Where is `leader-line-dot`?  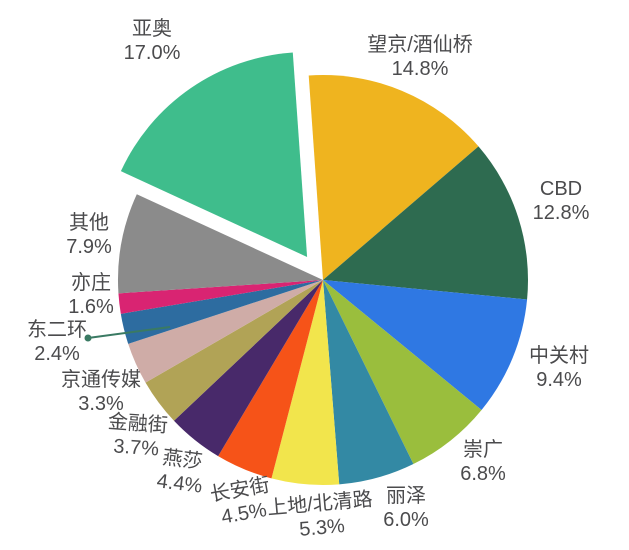
leader-line-dot is located at coordinates (88, 338).